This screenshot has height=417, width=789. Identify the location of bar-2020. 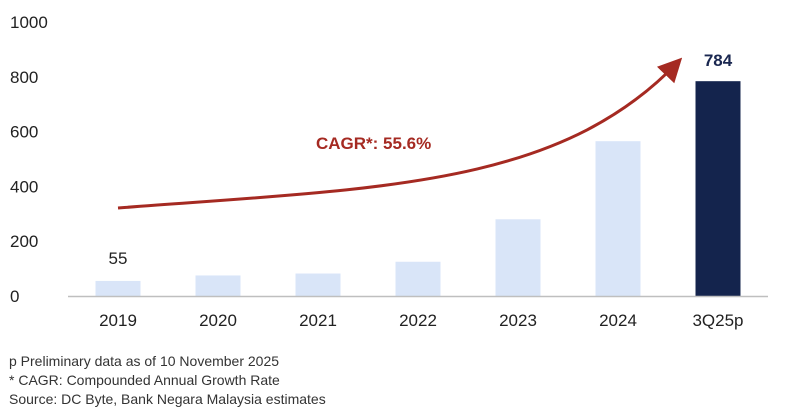
(218, 285).